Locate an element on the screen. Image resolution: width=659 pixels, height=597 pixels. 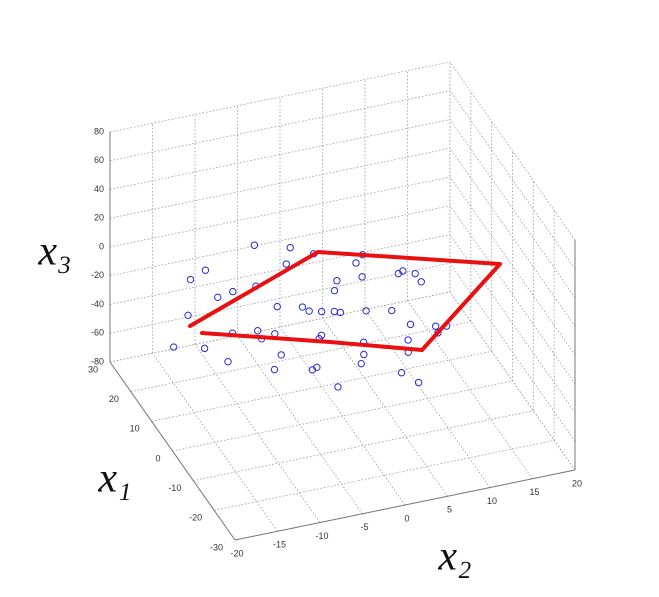
z-tick-label: 40 is located at coordinates (99, 189).